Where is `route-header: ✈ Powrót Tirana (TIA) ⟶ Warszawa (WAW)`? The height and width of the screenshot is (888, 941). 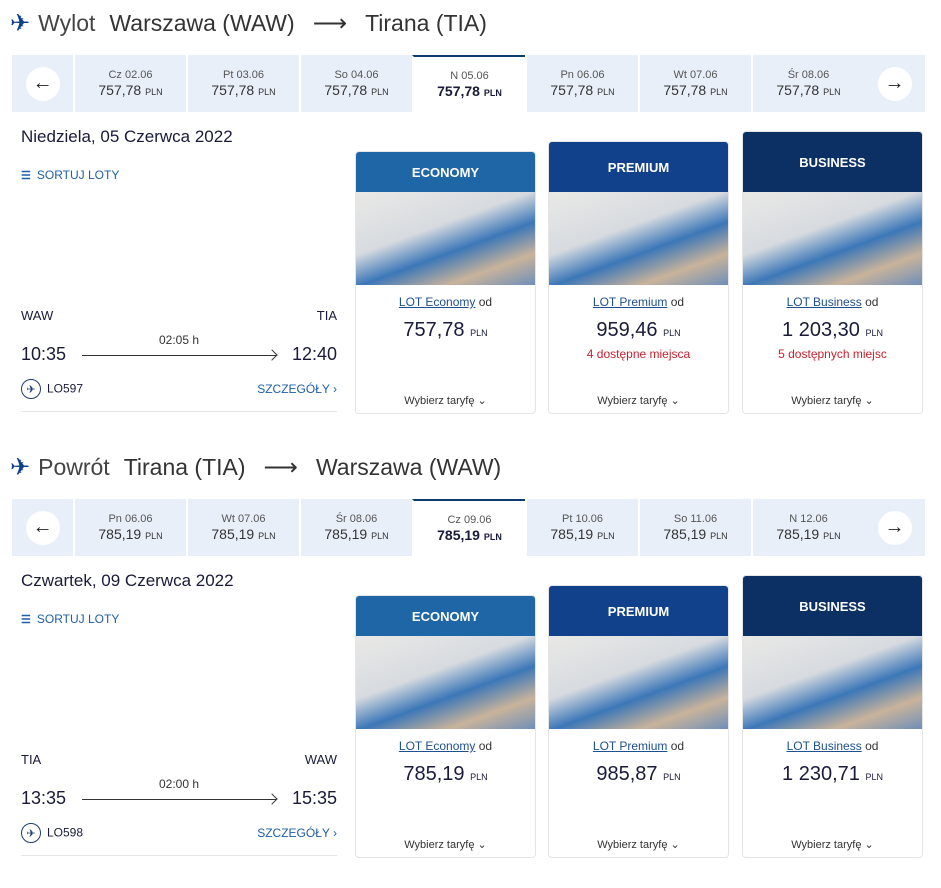
route-header: ✈ Powrót Tirana (TIA) ⟶ Warszawa (WAW) is located at coordinates (255, 467).